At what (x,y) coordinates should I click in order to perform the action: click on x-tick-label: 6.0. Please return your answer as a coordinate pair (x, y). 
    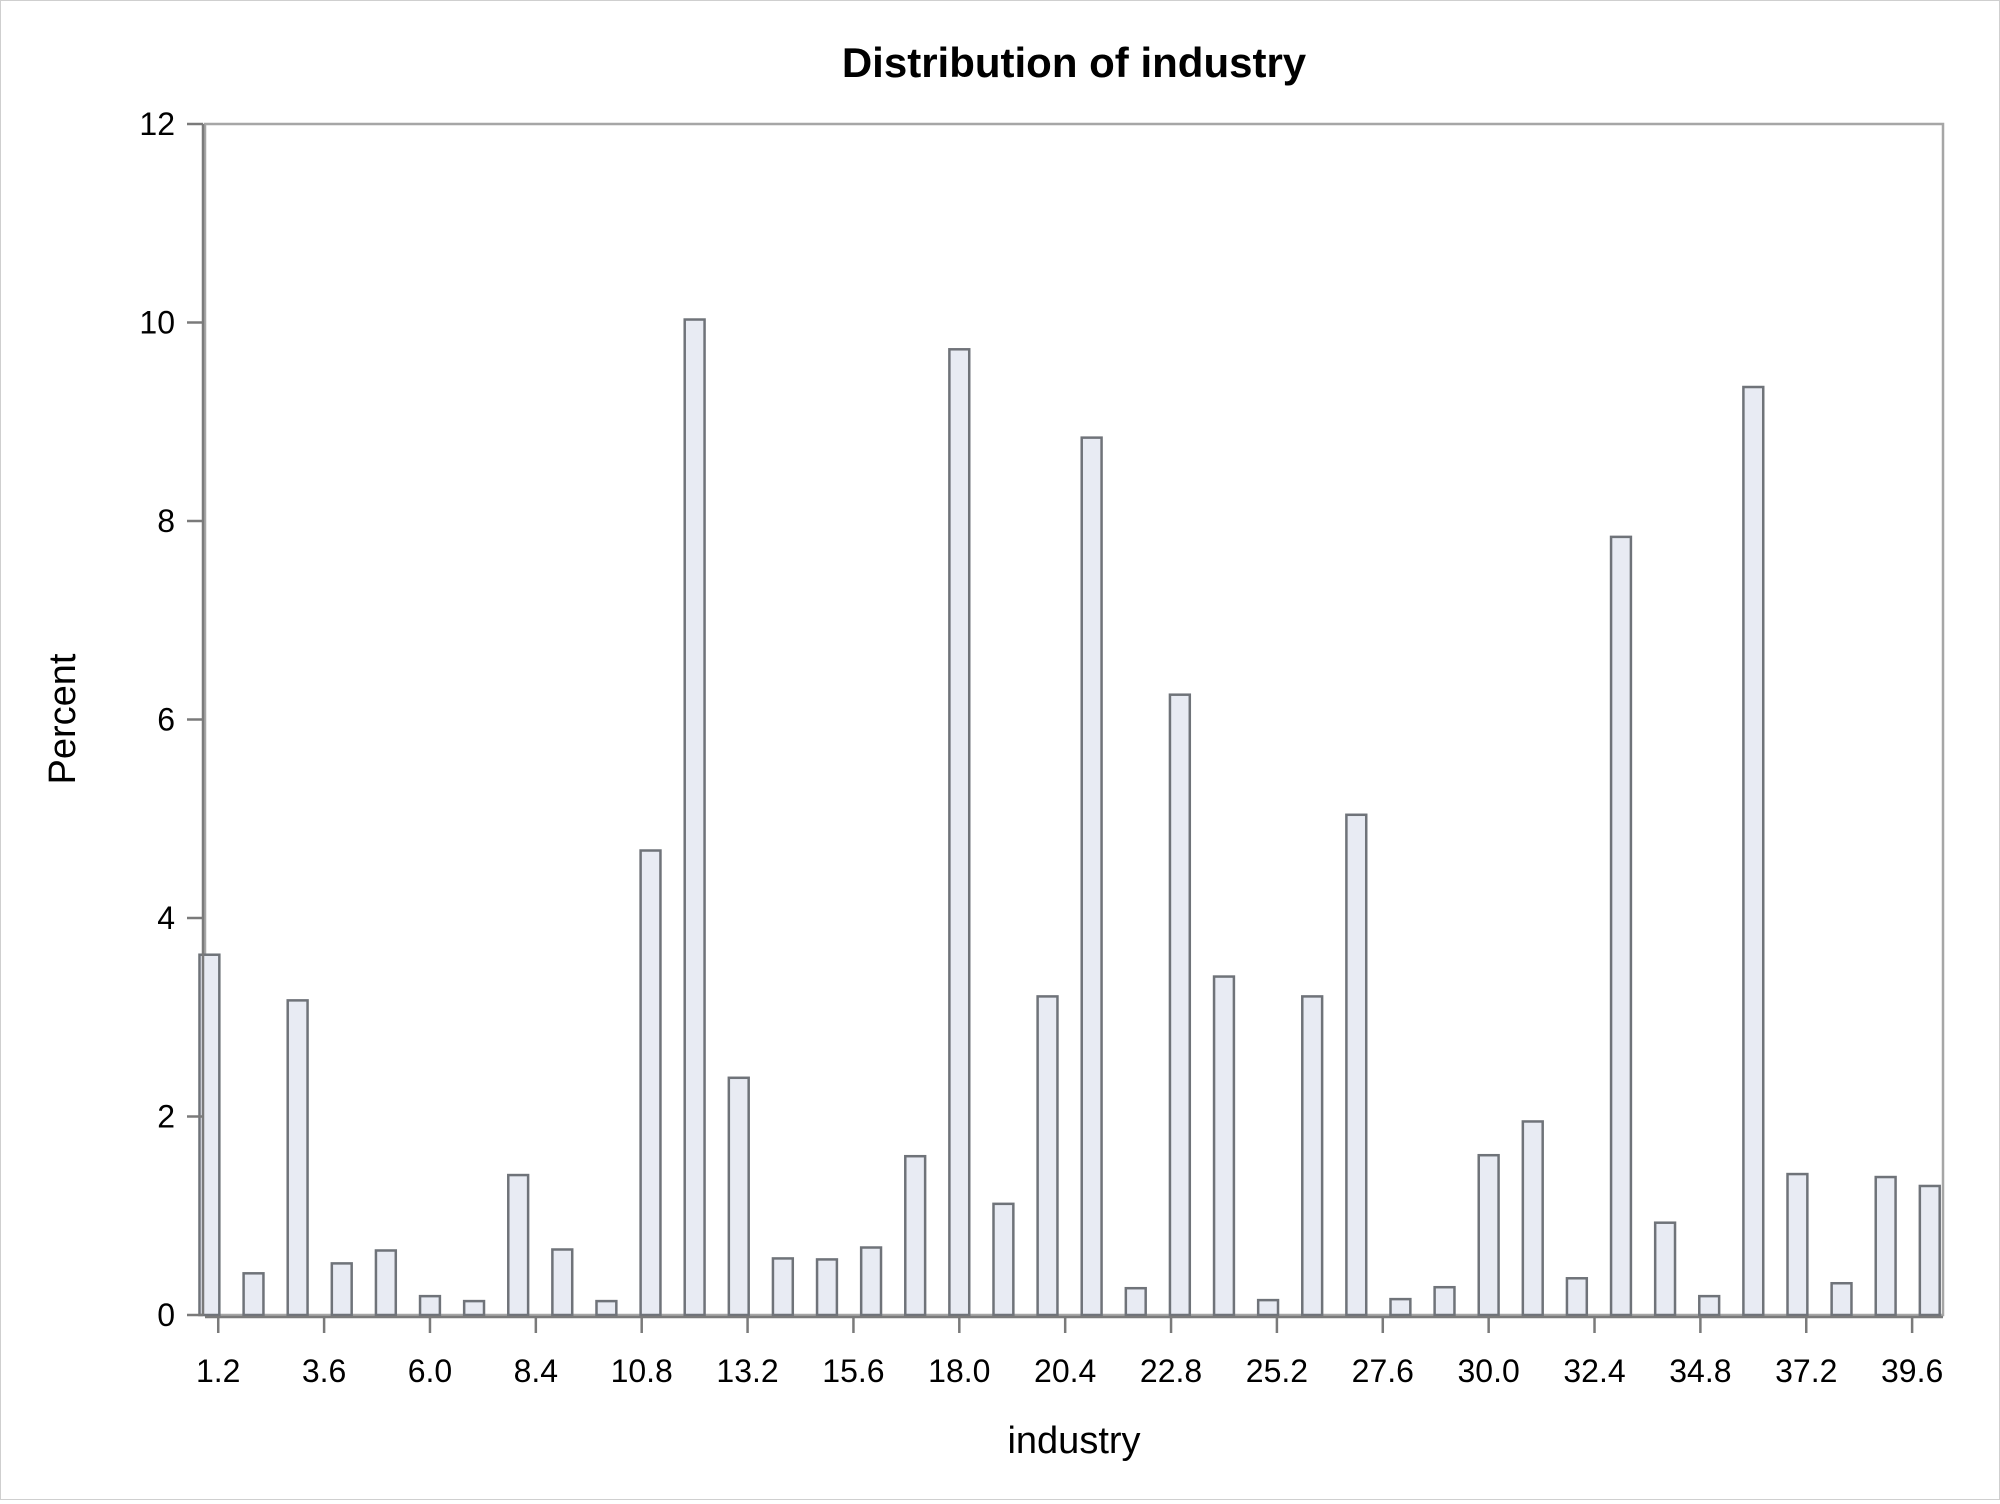
    Looking at the image, I should click on (430, 1371).